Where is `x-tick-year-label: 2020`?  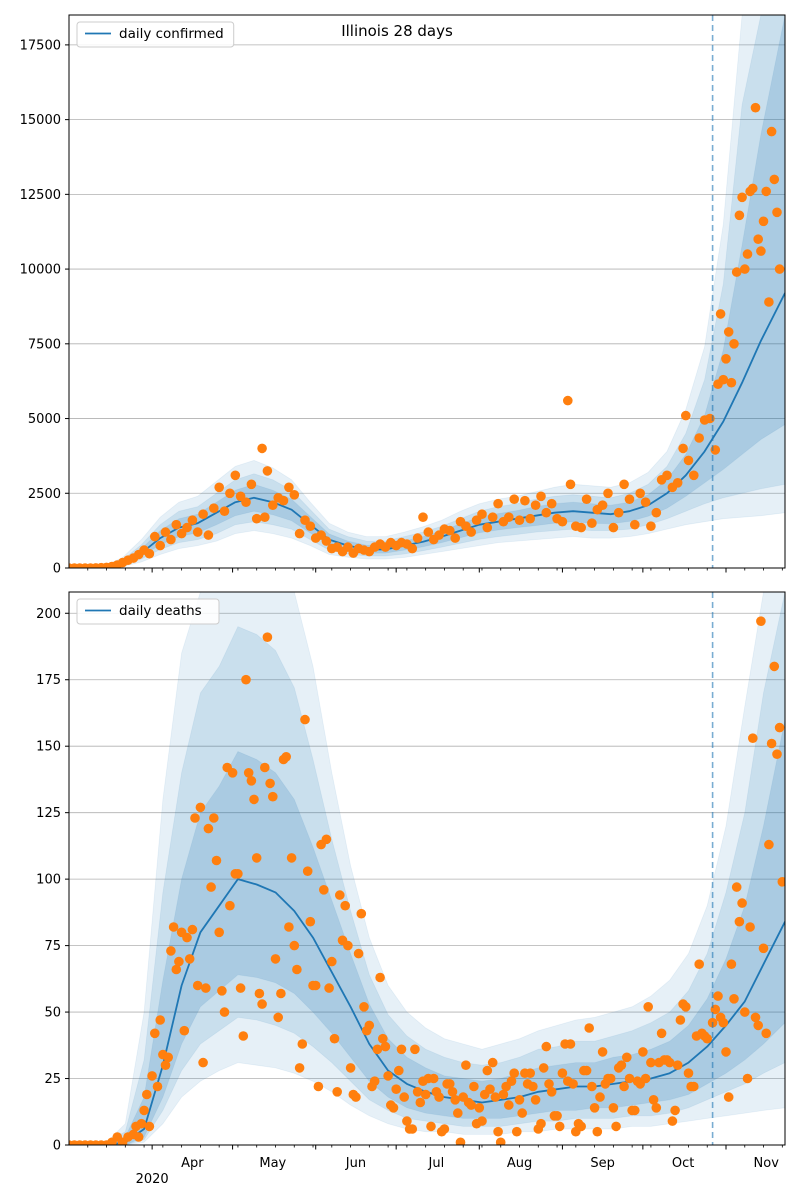
x-tick-year-label: 2020 is located at coordinates (152, 1179).